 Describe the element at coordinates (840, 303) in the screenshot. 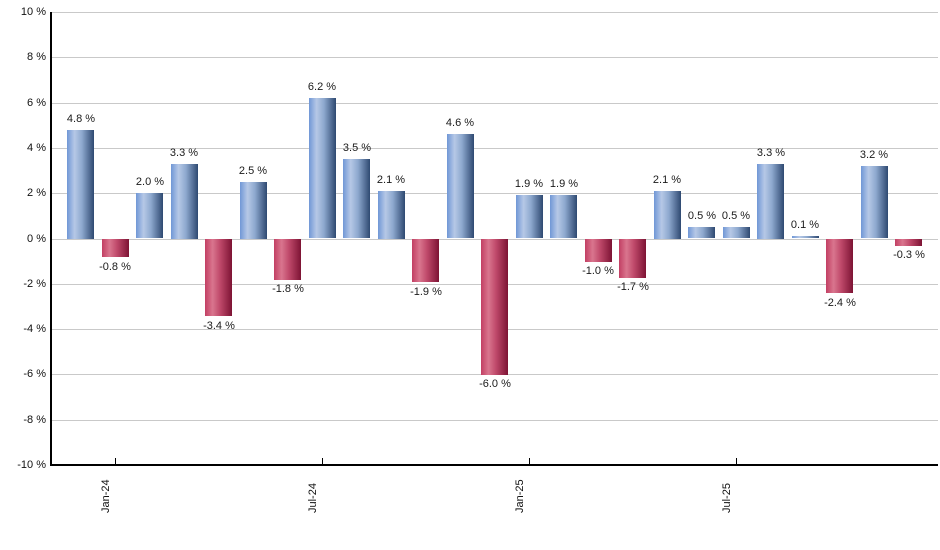

I see `bar-value-label: -2.4 %` at that location.